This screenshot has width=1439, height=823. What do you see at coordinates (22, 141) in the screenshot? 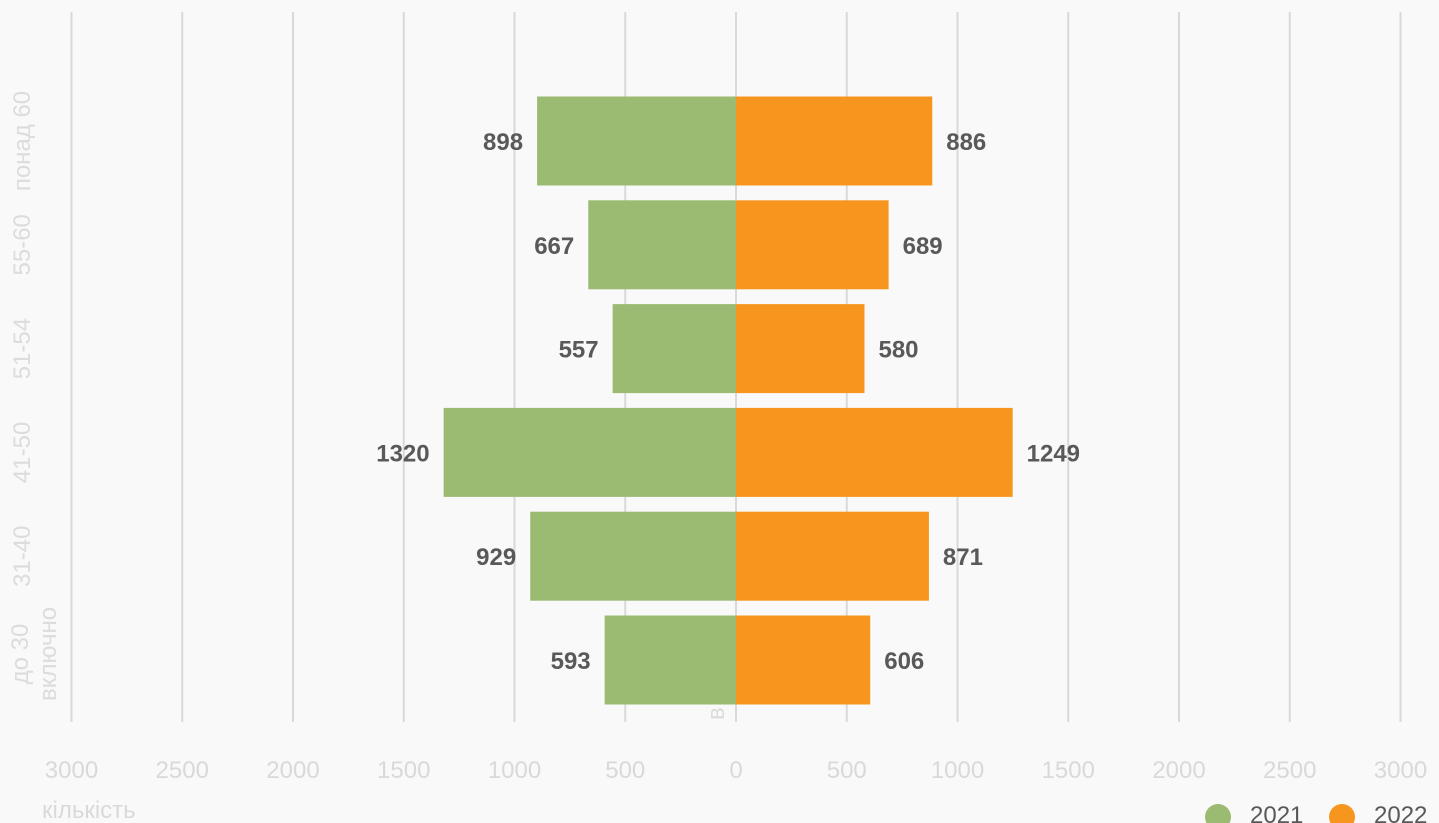
I see `category-label: понад 60` at bounding box center [22, 141].